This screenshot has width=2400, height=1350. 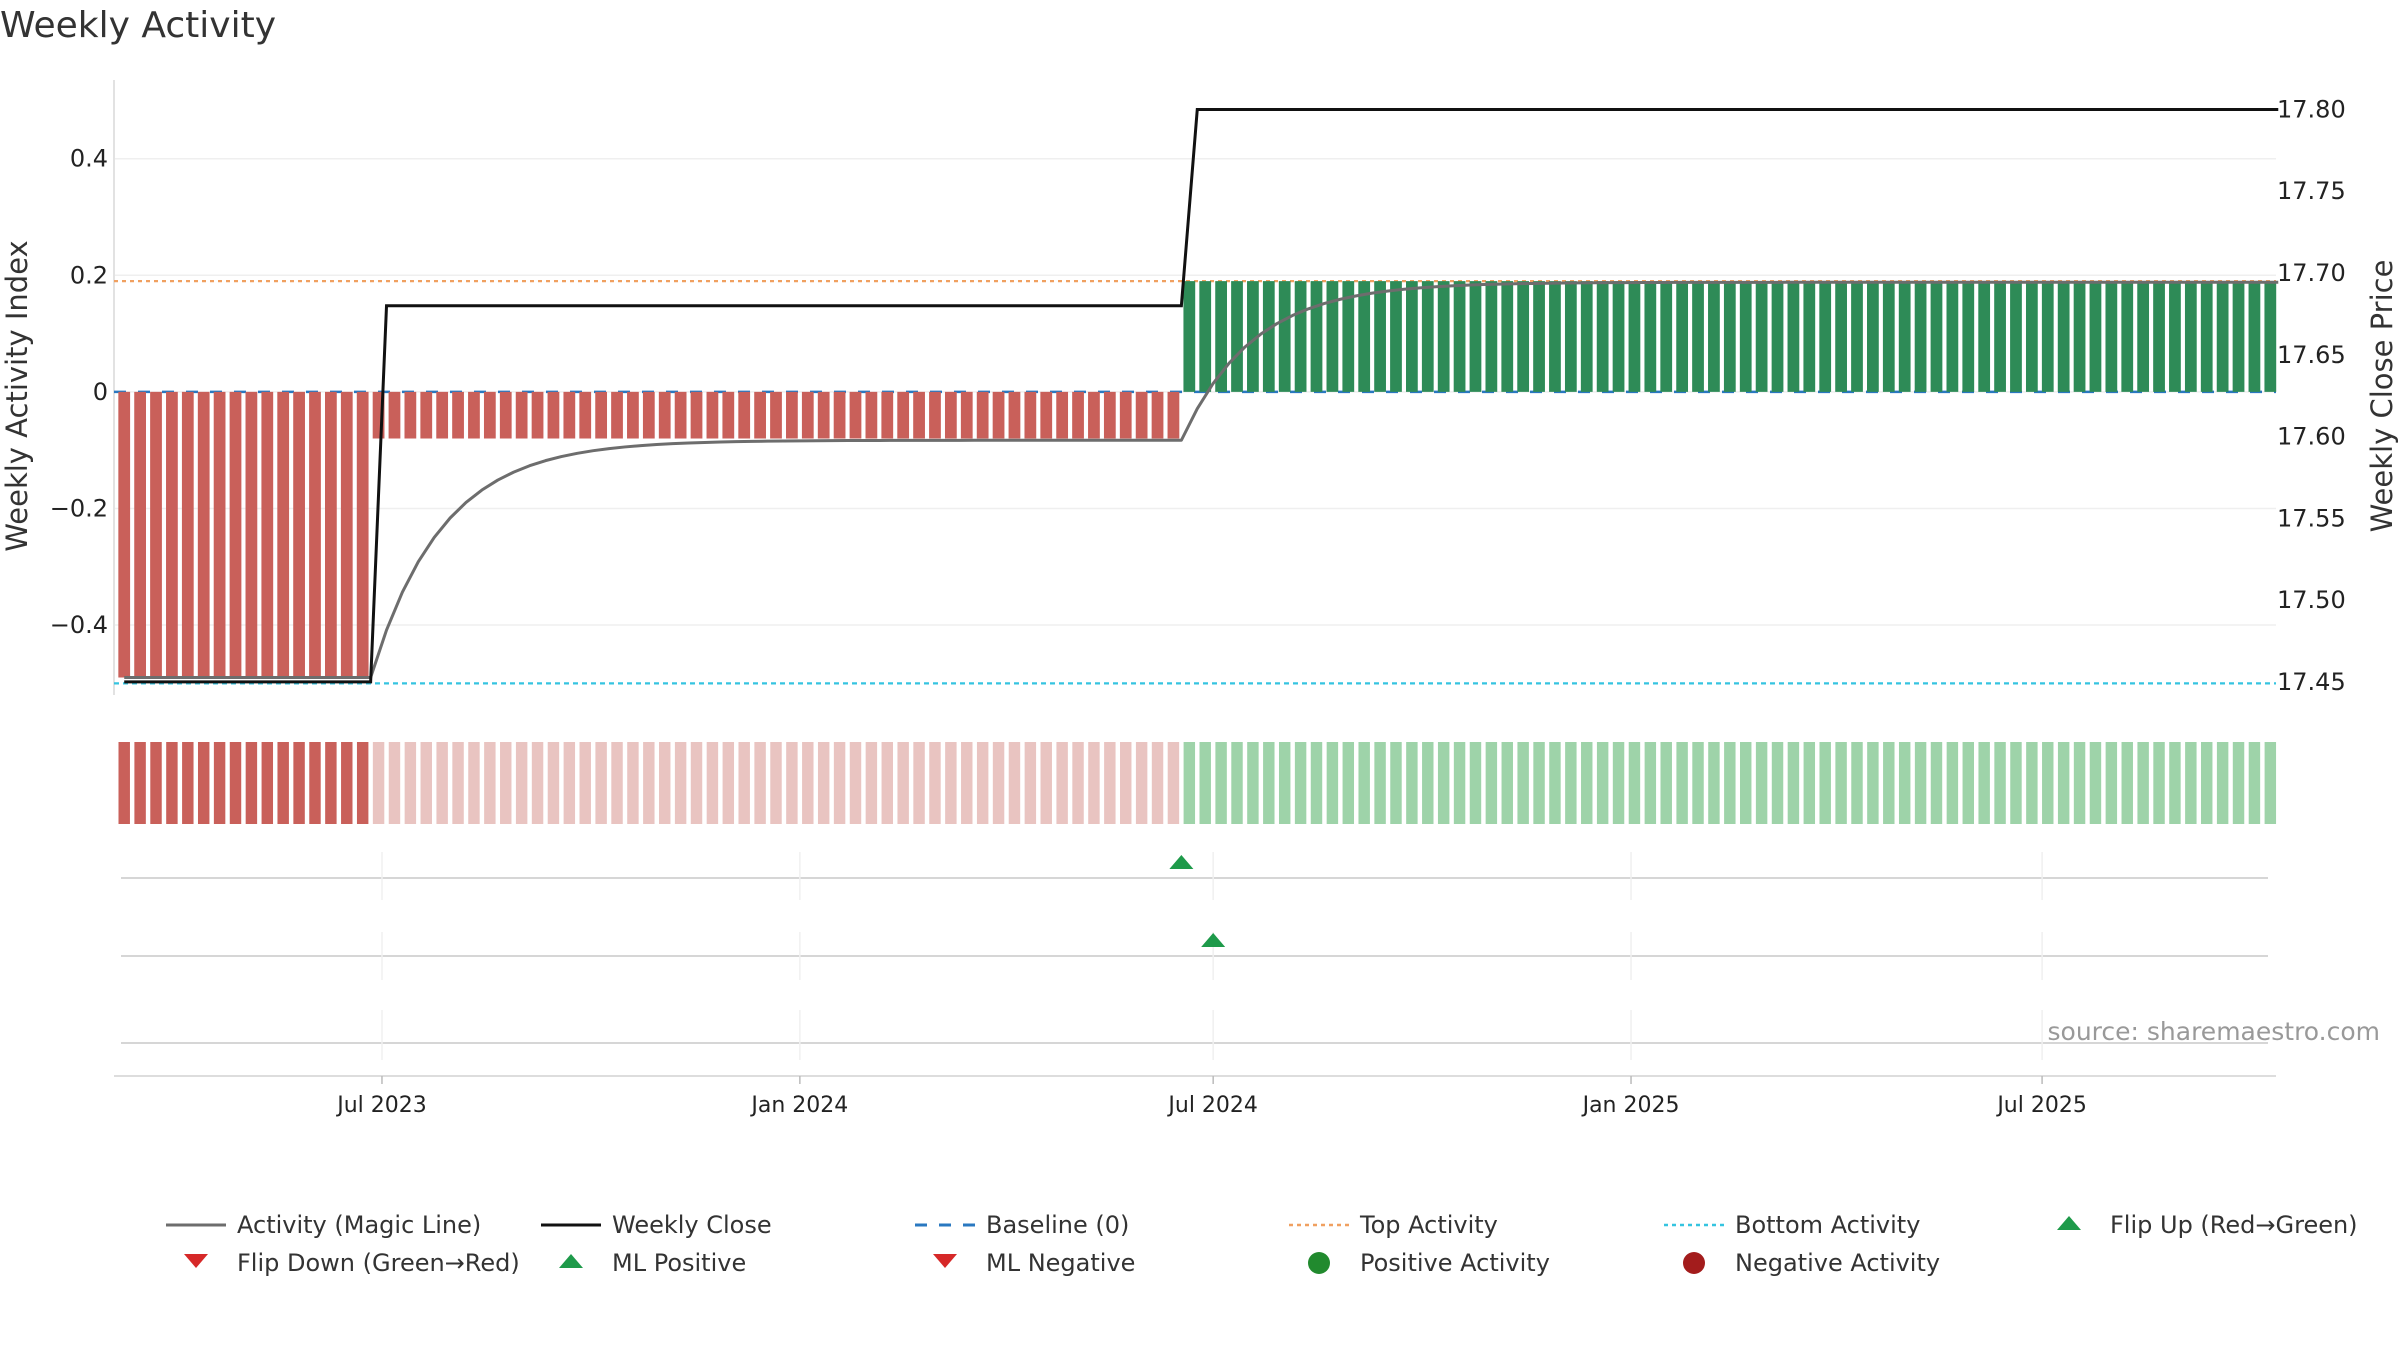 What do you see at coordinates (2311, 273) in the screenshot?
I see `y2-tick-label: 17.70` at bounding box center [2311, 273].